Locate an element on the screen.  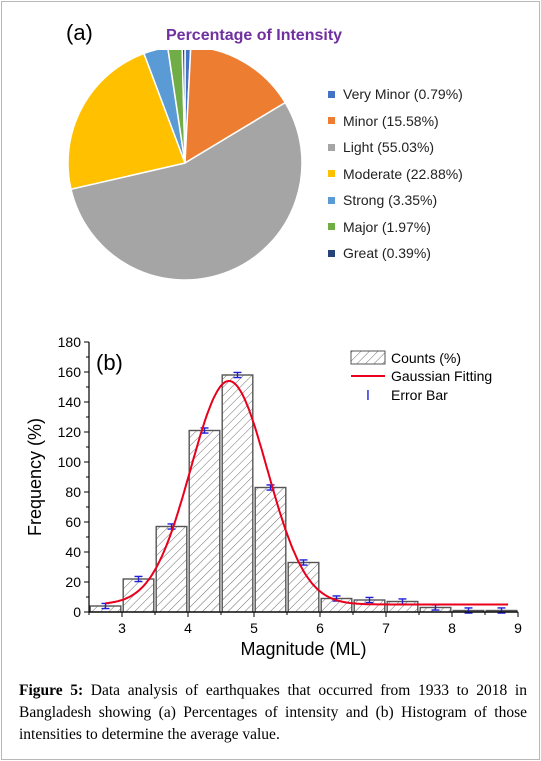
pie-chart-title: Percentage of Intensity is located at coordinates (254, 35).